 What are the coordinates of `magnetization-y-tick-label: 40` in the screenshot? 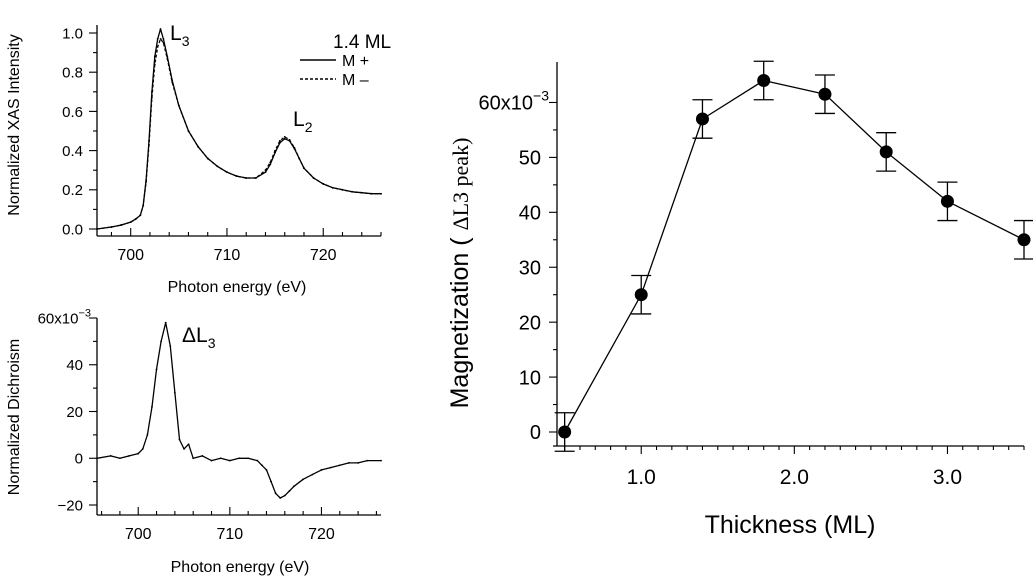 It's located at (530, 214).